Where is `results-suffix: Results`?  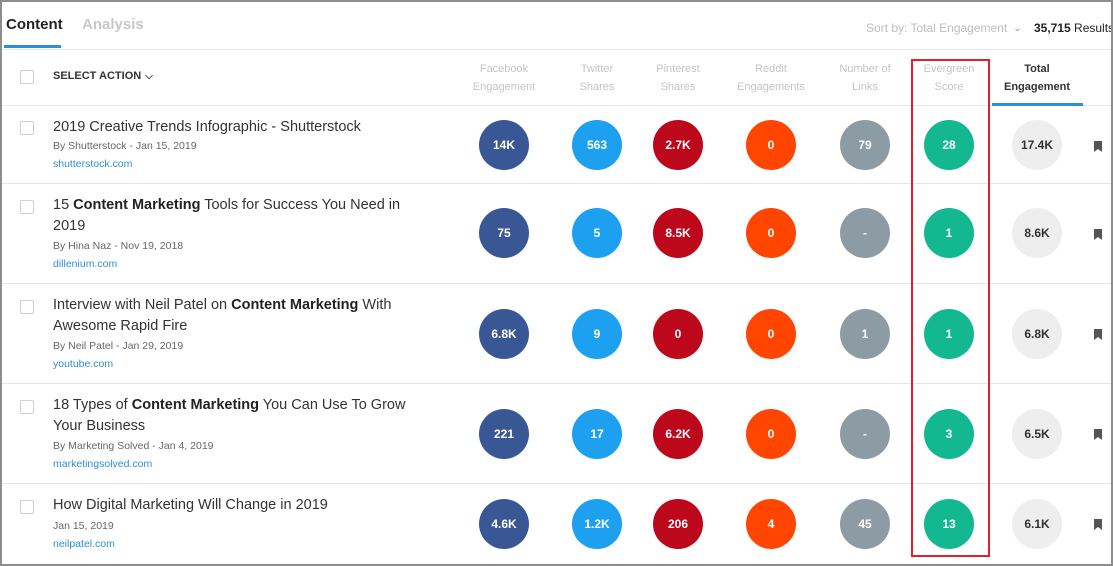
results-suffix: Results is located at coordinates (1093, 28).